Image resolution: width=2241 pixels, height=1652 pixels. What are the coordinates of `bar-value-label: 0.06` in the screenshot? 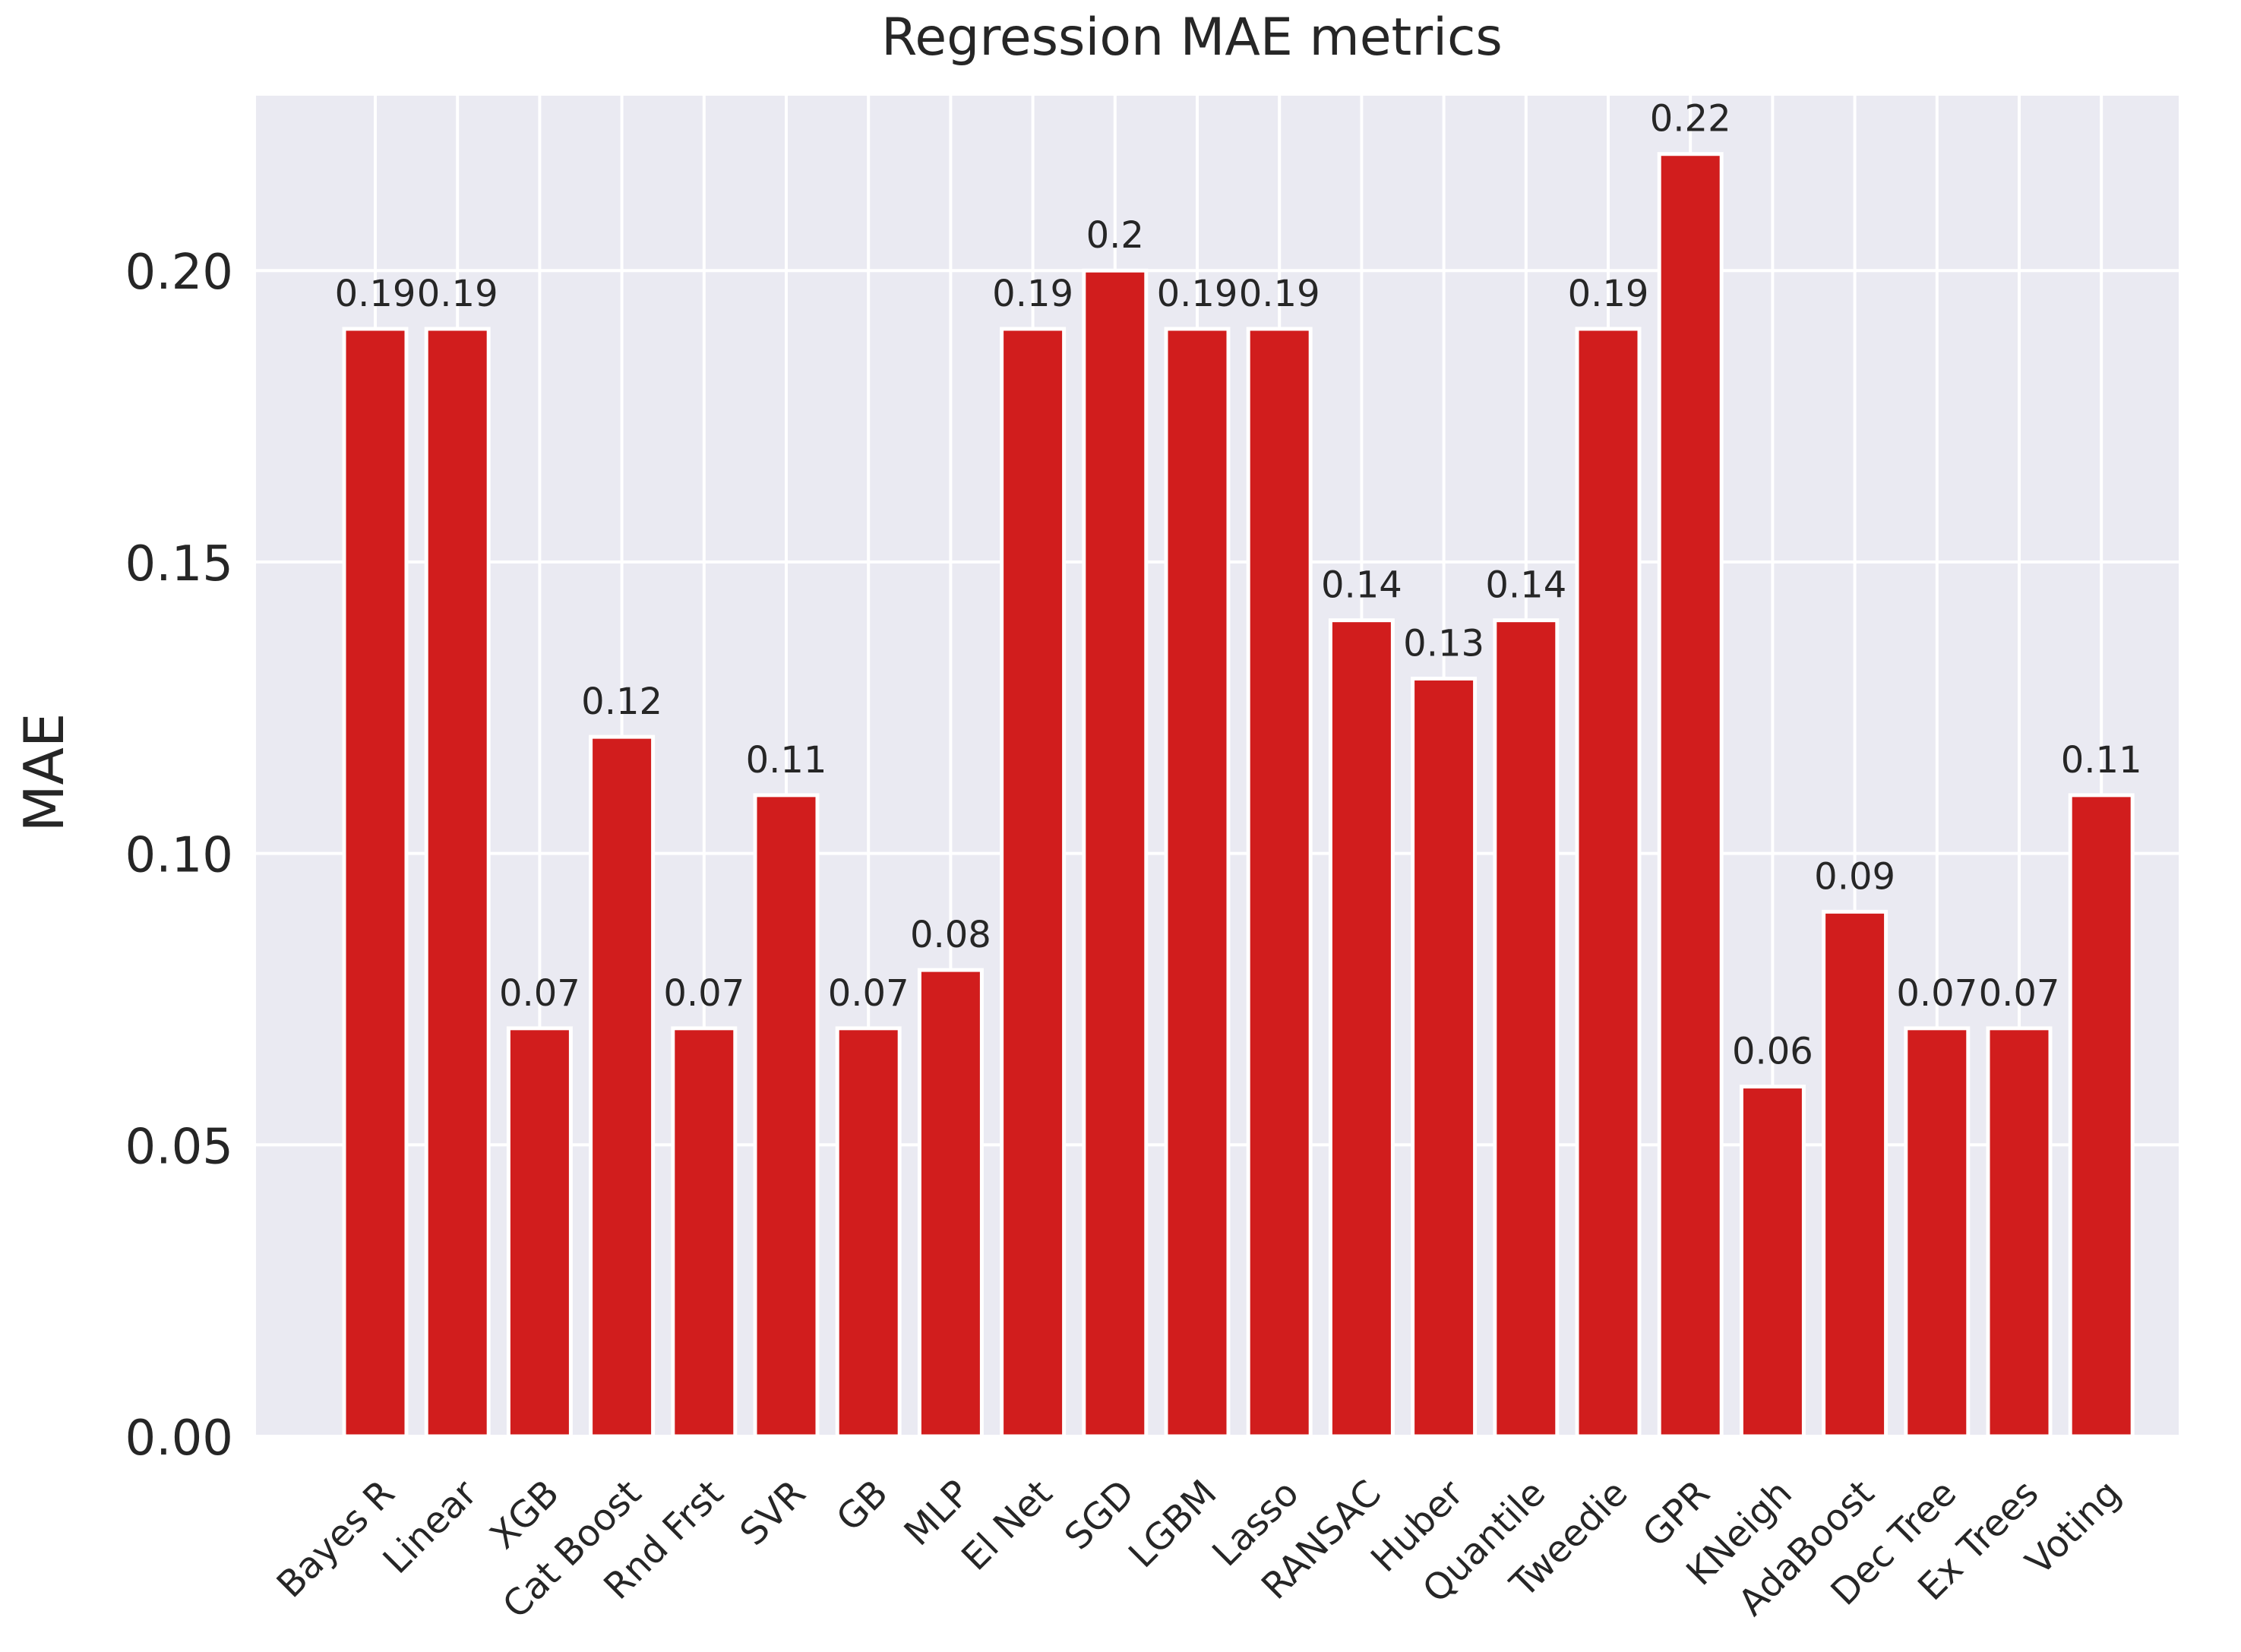 It's located at (1772, 1052).